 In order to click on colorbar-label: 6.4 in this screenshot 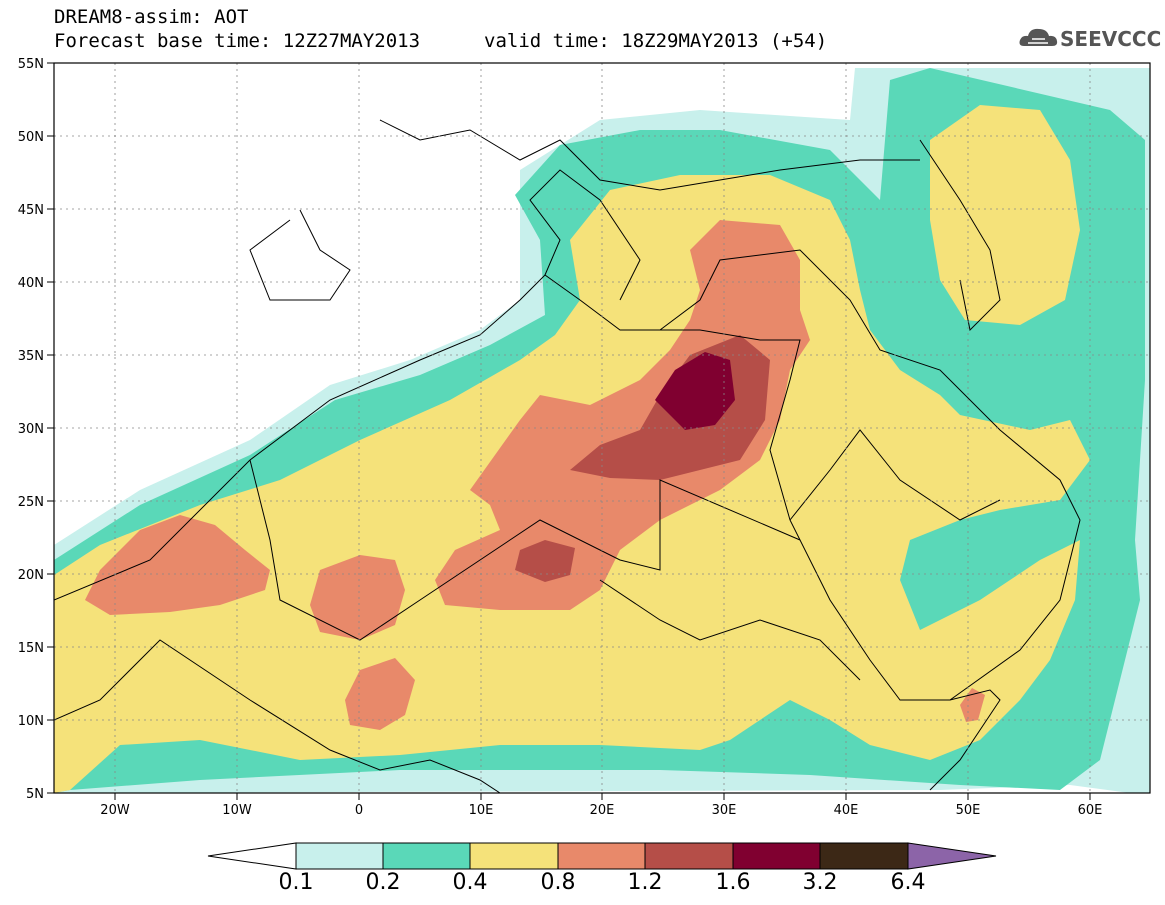, I will do `click(908, 882)`.